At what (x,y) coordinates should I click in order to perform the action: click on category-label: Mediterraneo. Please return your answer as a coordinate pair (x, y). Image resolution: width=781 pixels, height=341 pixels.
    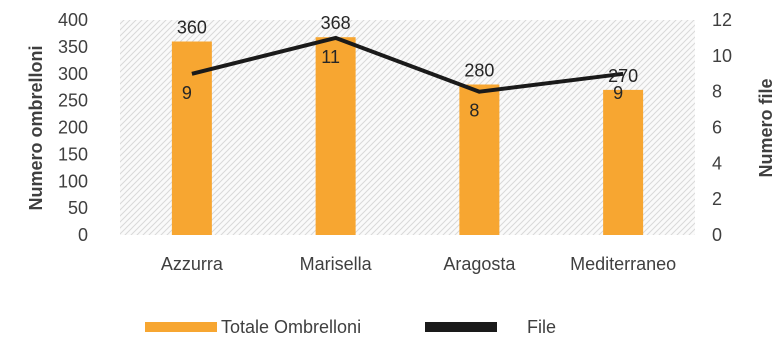
    Looking at the image, I should click on (623, 264).